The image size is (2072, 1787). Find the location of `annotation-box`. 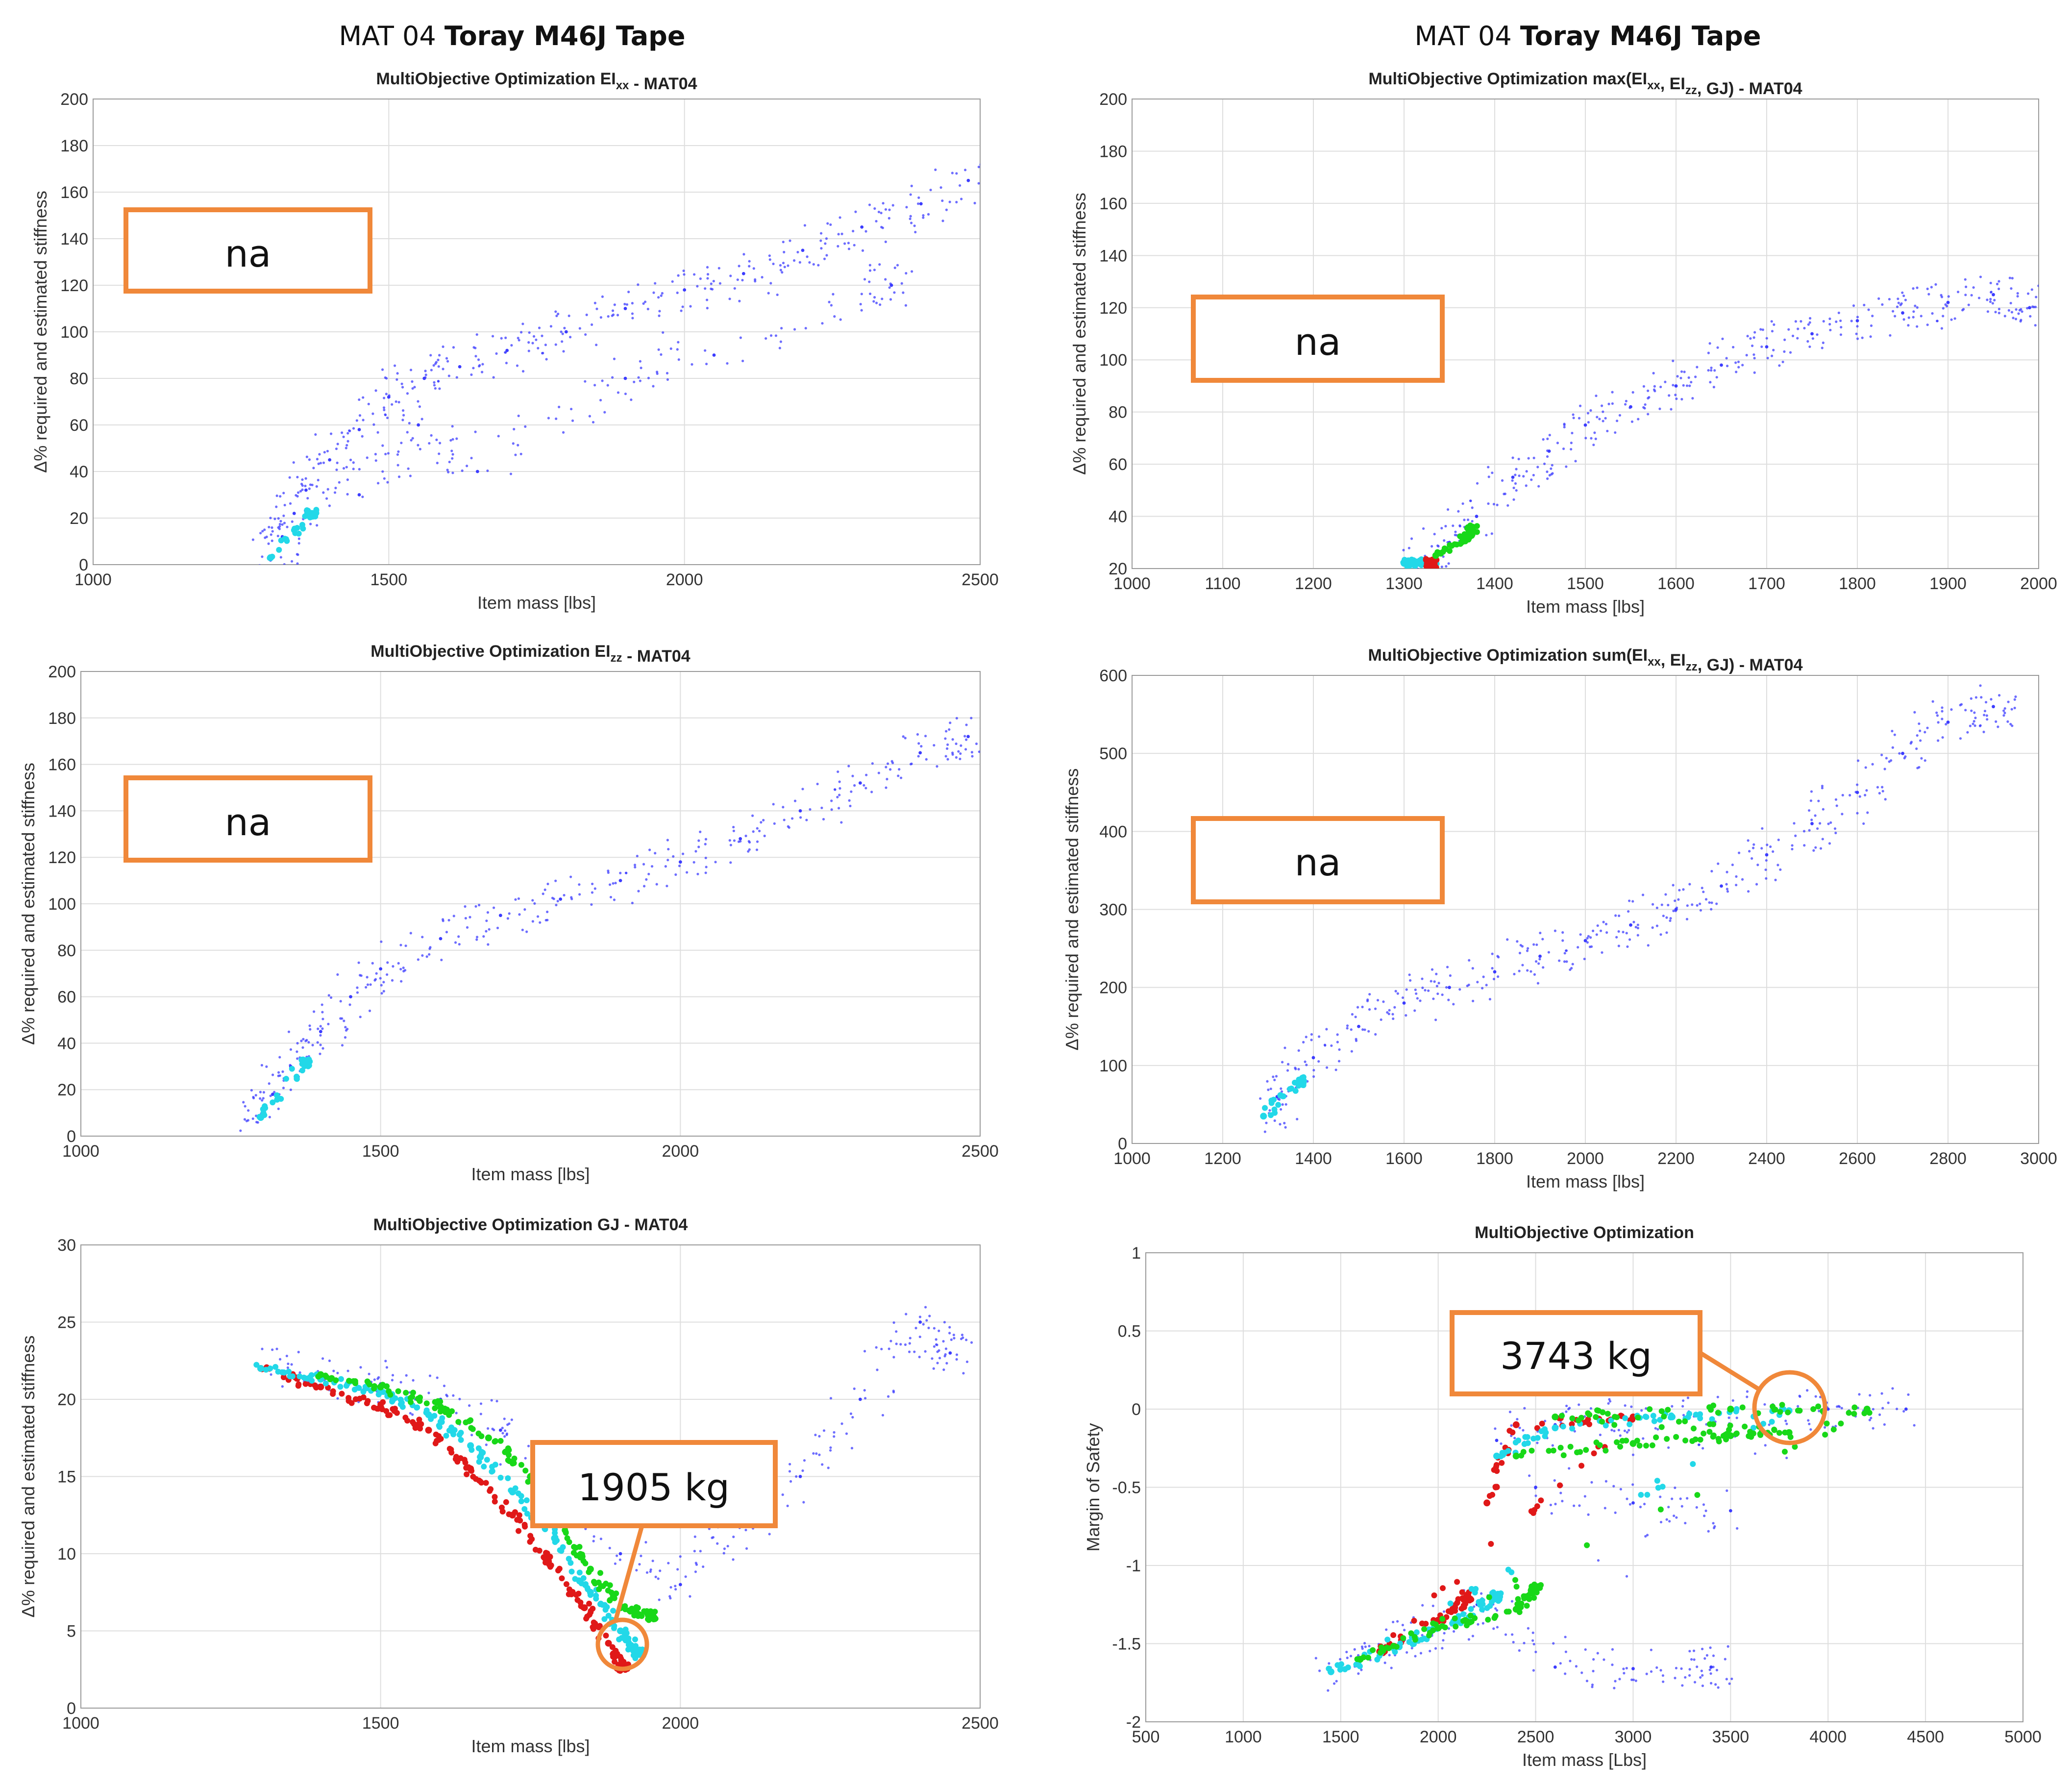

annotation-box is located at coordinates (654, 1484).